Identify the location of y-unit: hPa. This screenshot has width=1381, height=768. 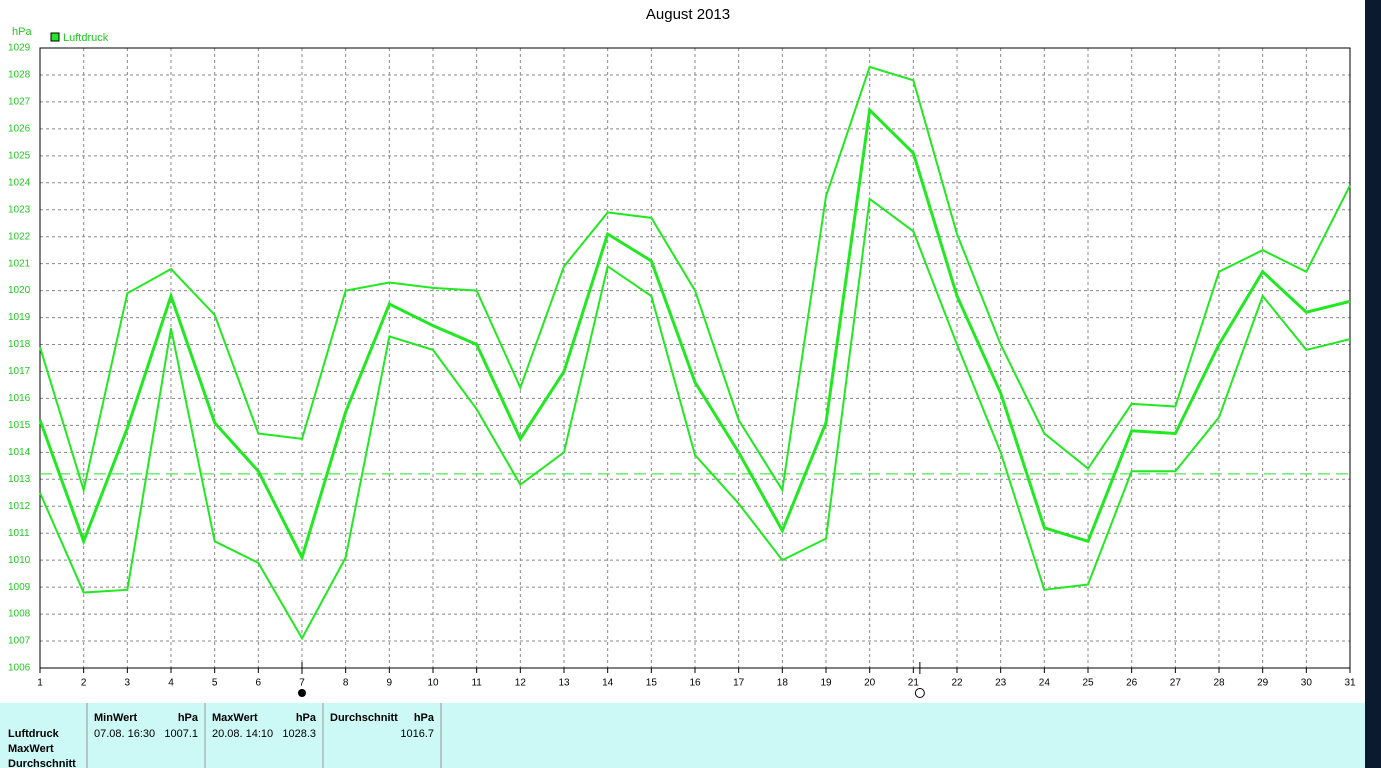
(22, 32).